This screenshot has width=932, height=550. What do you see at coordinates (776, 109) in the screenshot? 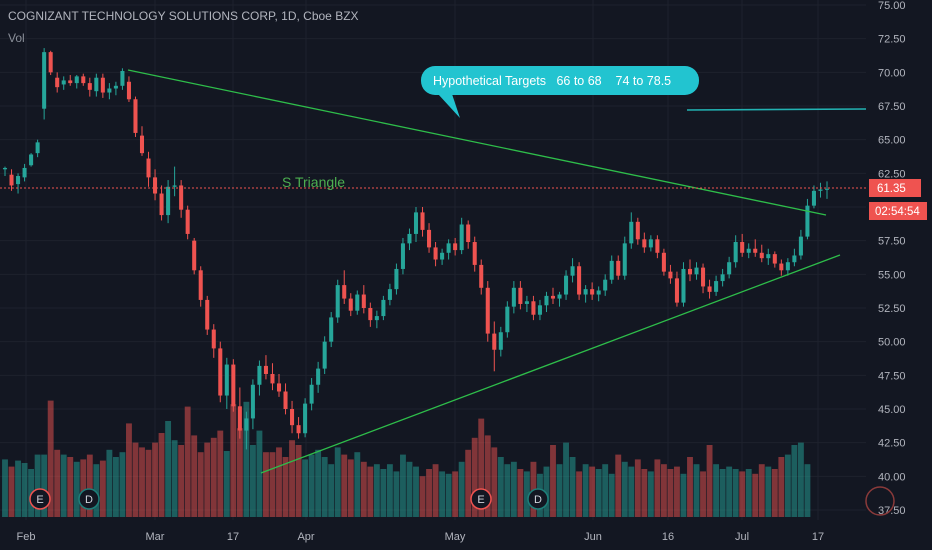
I see `target-line` at bounding box center [776, 109].